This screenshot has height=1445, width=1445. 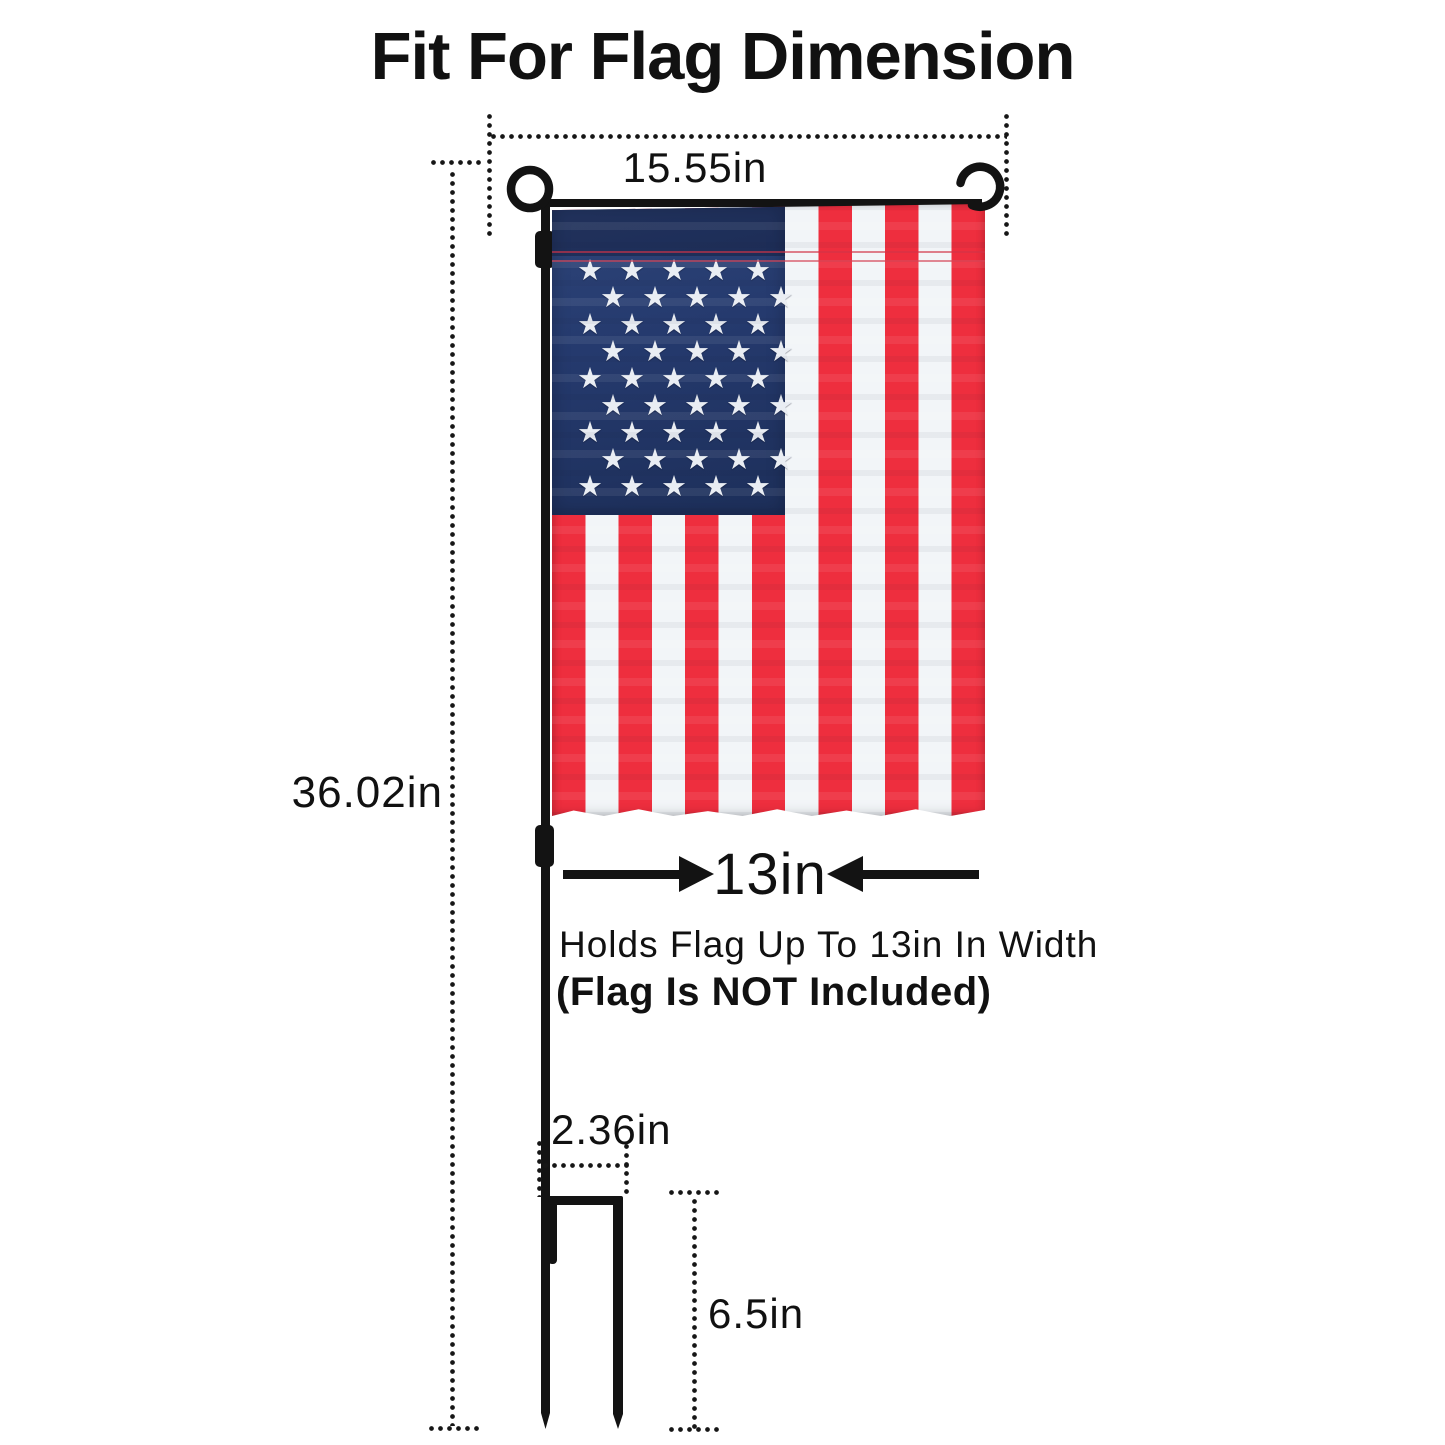 I want to click on stand-pole-coupling, so click(x=544, y=846).